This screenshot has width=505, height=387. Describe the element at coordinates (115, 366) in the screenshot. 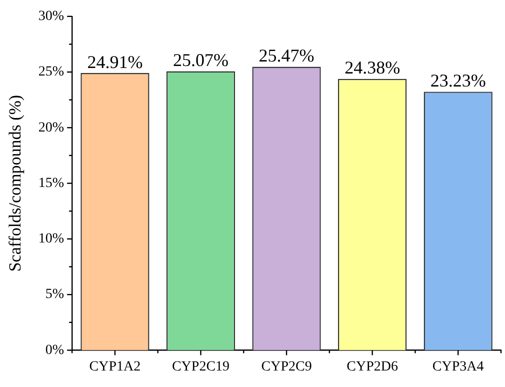

I see `x-tick-label: CYP1A2` at that location.